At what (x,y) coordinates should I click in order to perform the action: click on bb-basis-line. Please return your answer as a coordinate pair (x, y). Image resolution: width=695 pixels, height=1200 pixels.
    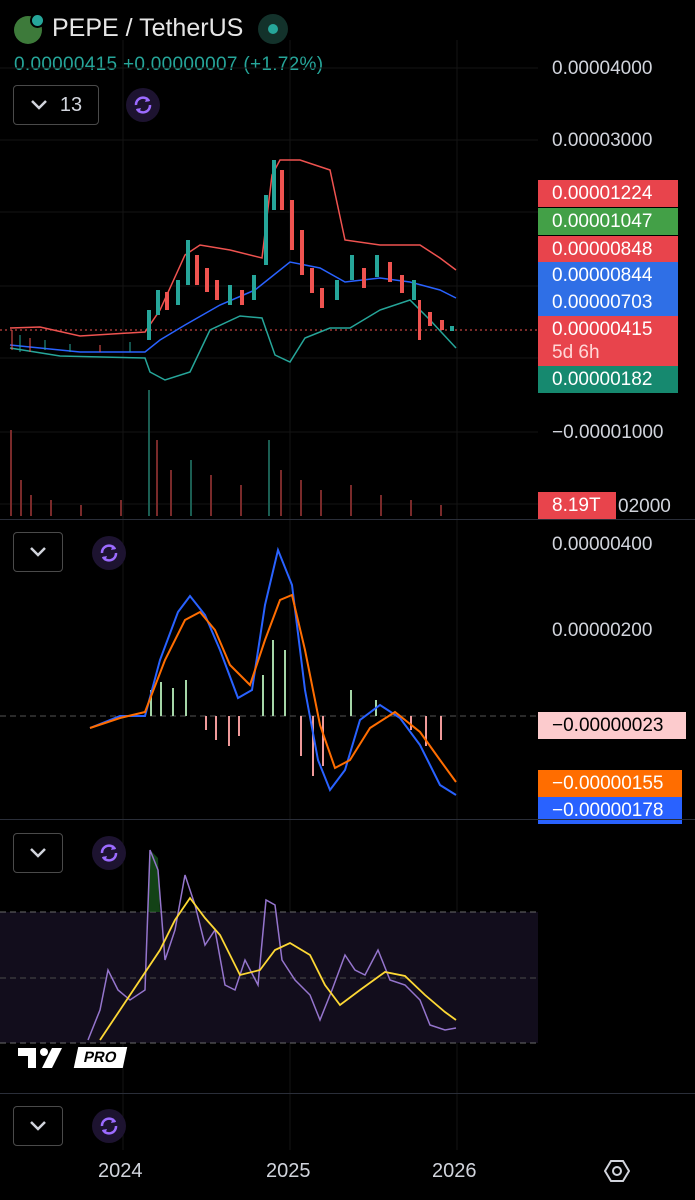
    Looking at the image, I should click on (233, 307).